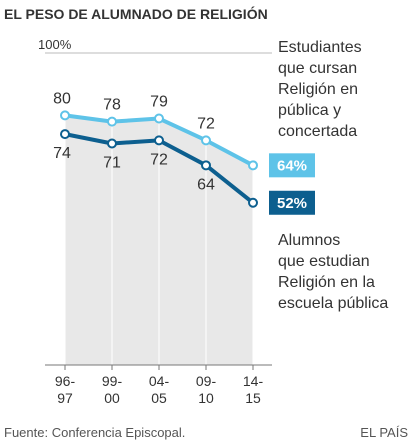 Image resolution: width=414 pixels, height=446 pixels. Describe the element at coordinates (94, 432) in the screenshot. I see `source: Fuente: Conferencia Episcopal.` at that location.